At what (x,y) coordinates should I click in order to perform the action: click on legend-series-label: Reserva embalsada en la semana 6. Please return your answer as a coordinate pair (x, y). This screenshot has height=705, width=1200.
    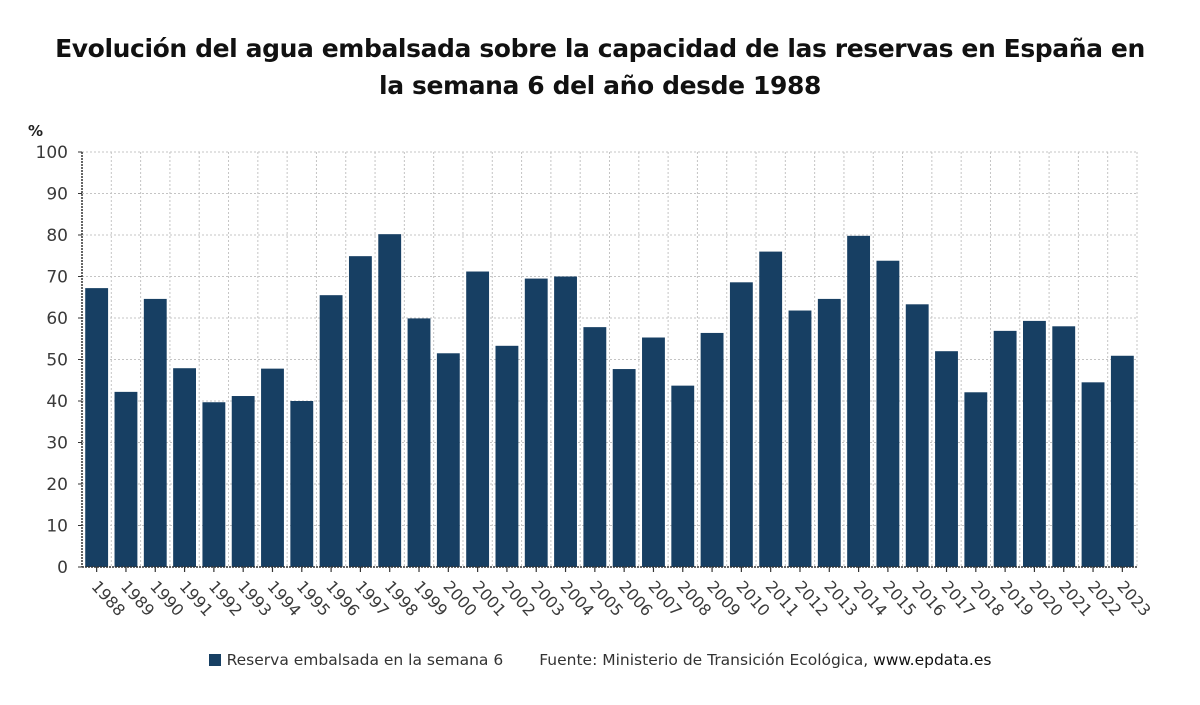
    Looking at the image, I should click on (365, 660).